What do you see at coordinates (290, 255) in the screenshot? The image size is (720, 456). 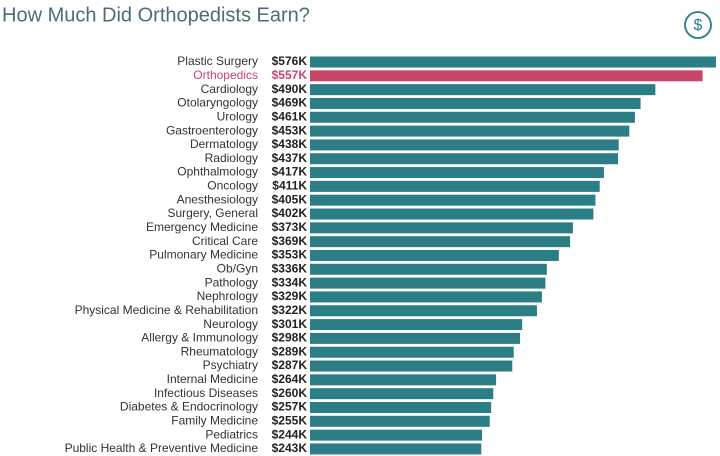 I see `value-label: $353K` at bounding box center [290, 255].